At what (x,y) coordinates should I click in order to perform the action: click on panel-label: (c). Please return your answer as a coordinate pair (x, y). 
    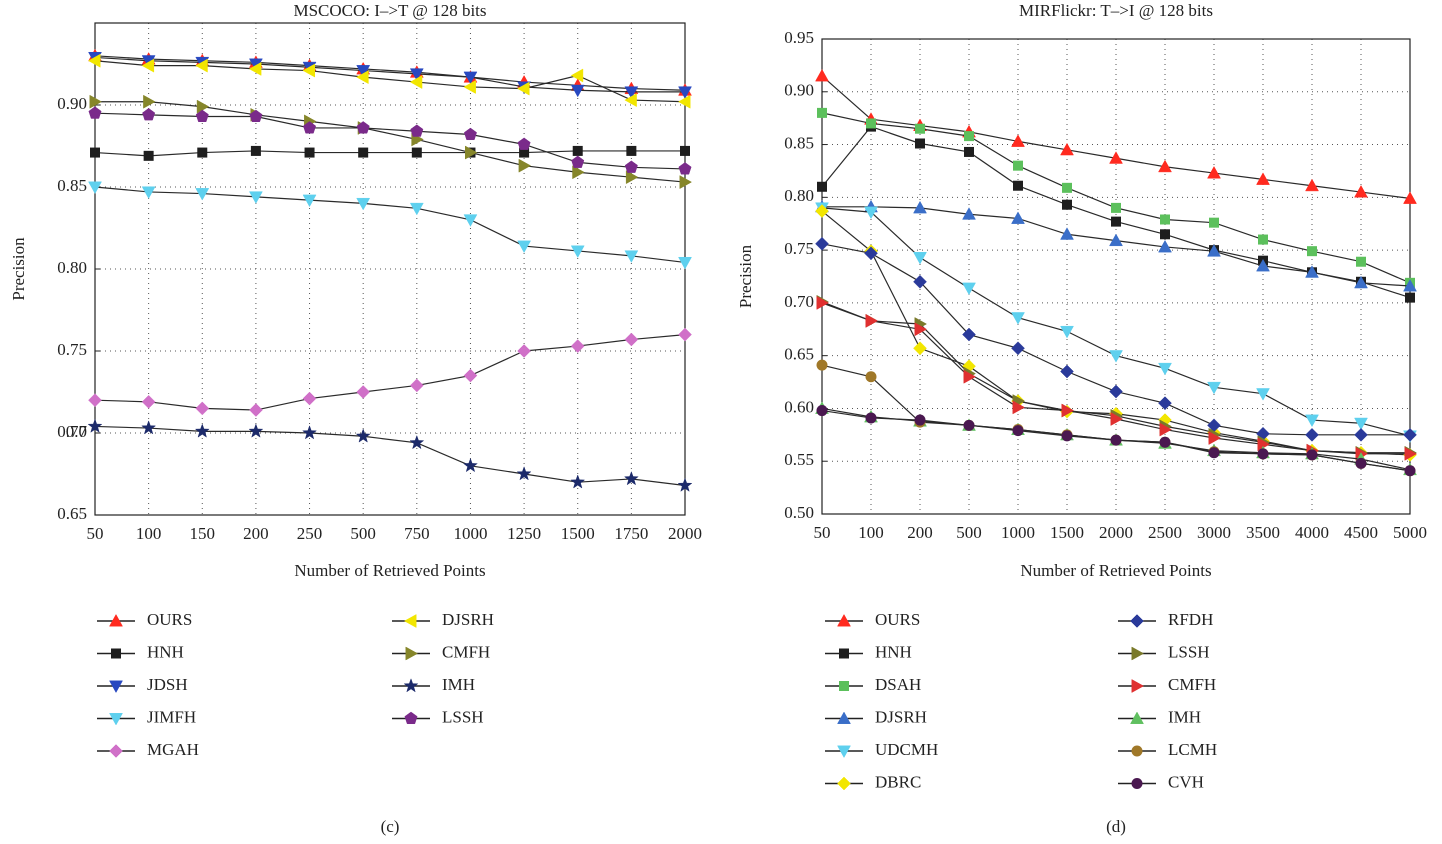
    Looking at the image, I should click on (390, 826).